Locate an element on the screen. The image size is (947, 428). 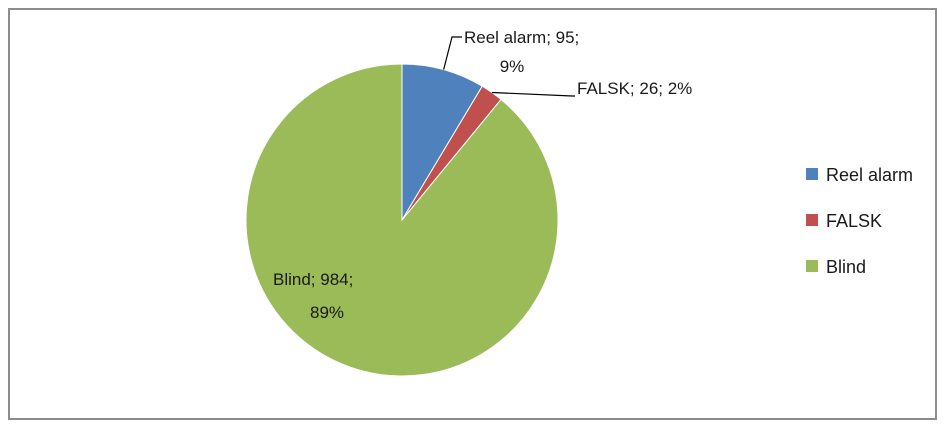
data-label-blind-line1: Blind; 984; is located at coordinates (313, 279).